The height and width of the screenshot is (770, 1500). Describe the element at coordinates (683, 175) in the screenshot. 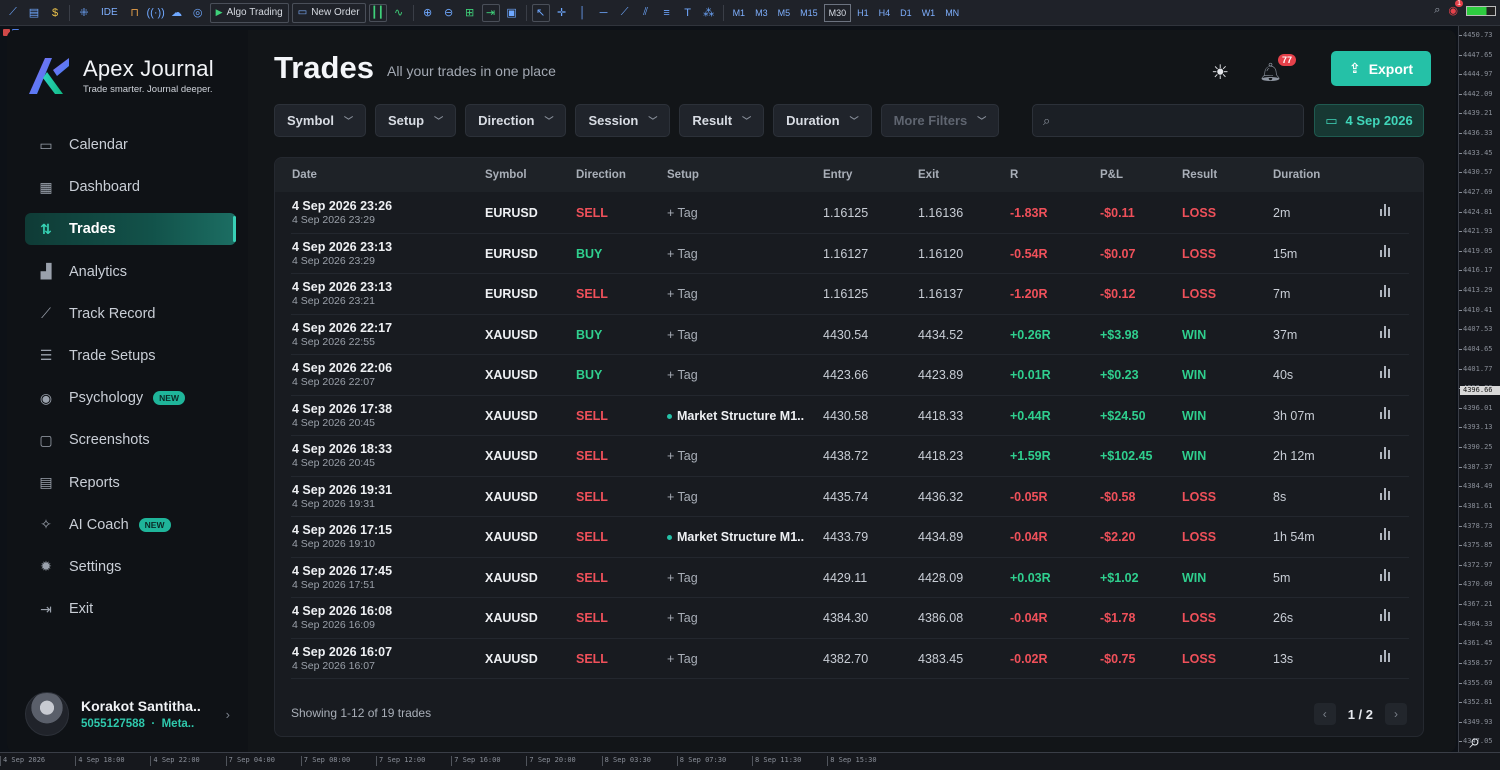

I see `column-header-setup: Setup` at that location.